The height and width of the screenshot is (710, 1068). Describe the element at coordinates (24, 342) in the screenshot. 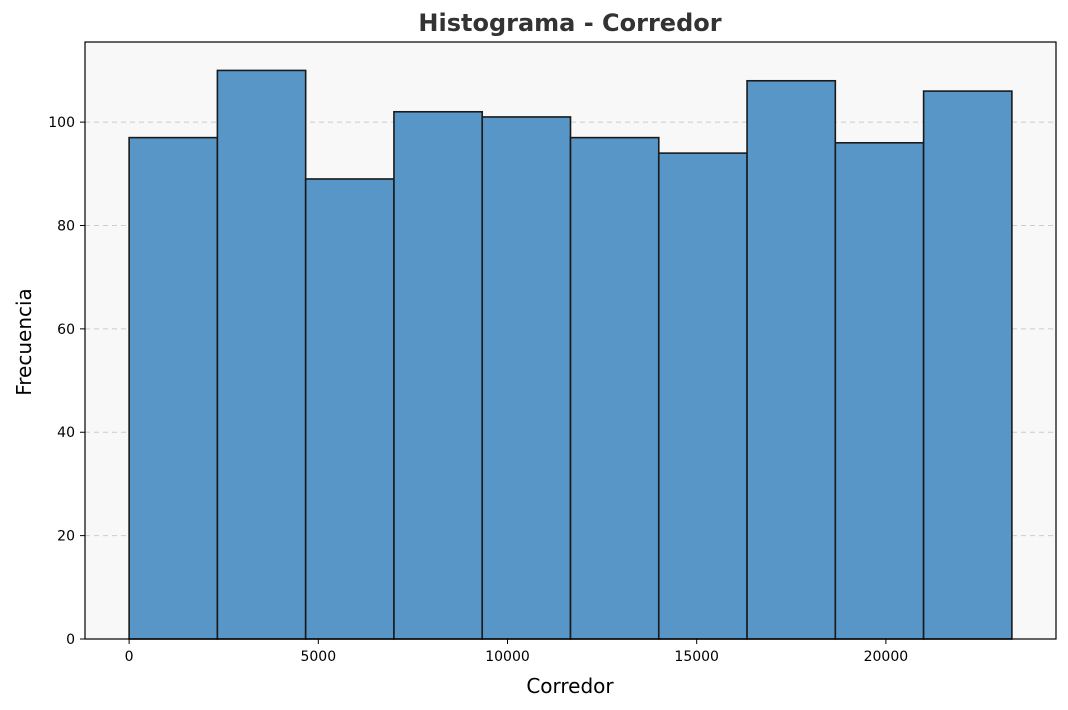

I see `y-axis-label: Frecuencia` at that location.